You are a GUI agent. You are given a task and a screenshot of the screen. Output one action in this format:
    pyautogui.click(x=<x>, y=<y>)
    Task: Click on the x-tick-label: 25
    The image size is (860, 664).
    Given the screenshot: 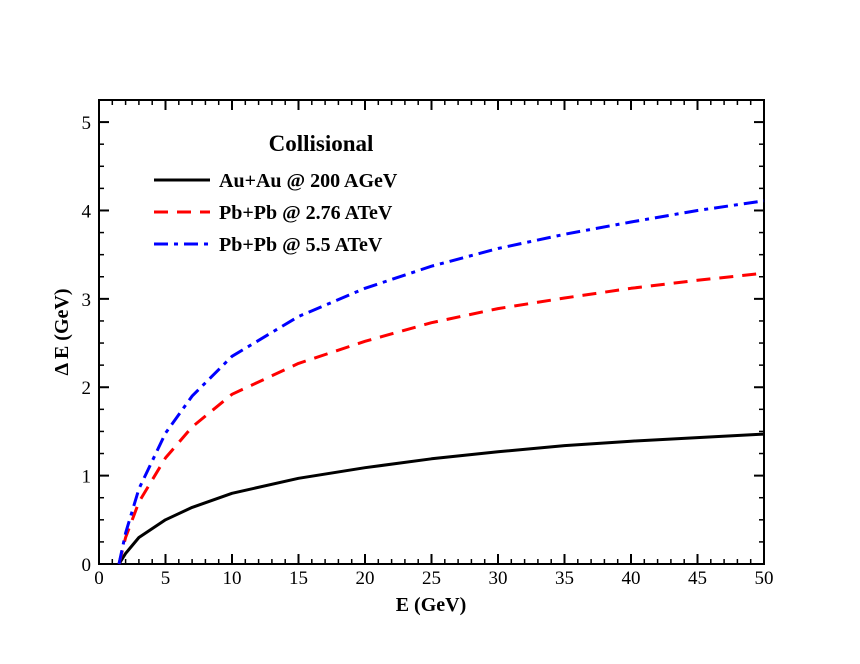 What is the action you would take?
    pyautogui.click(x=431, y=578)
    